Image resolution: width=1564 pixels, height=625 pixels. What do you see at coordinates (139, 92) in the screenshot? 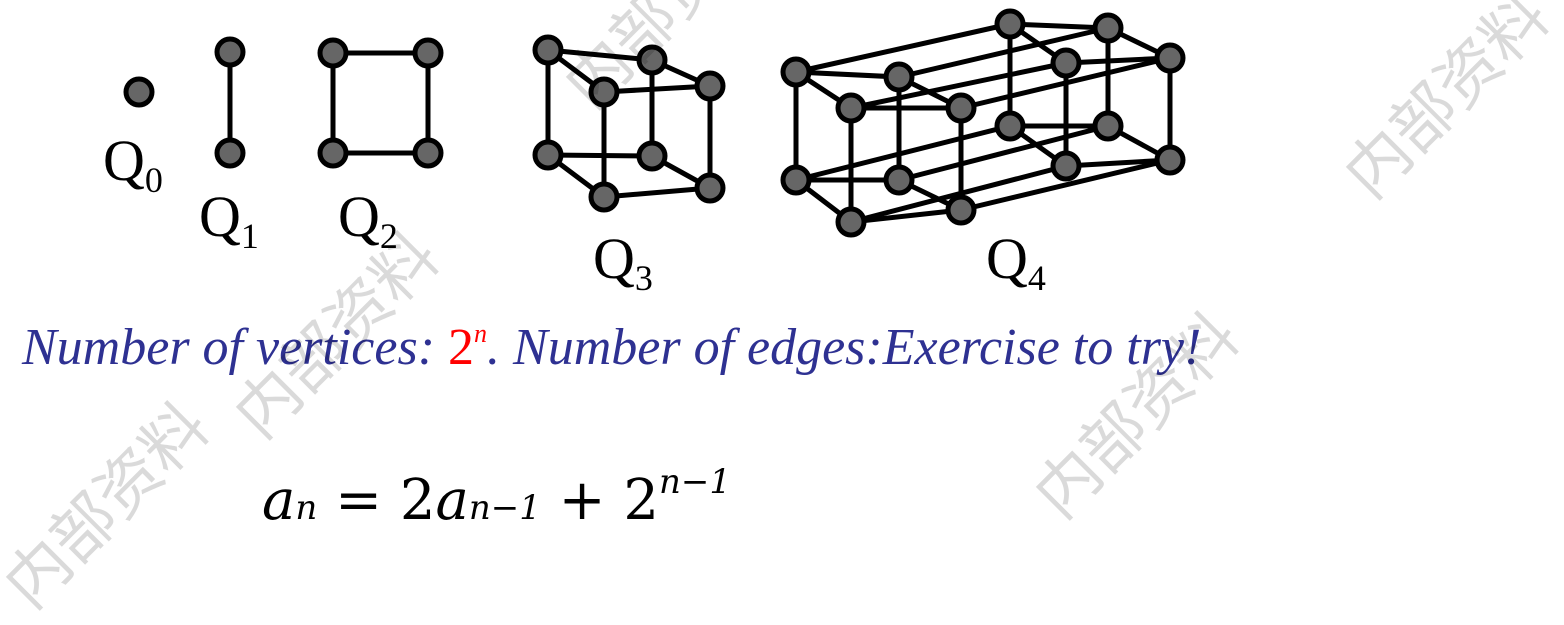
I see `q0-vertex` at bounding box center [139, 92].